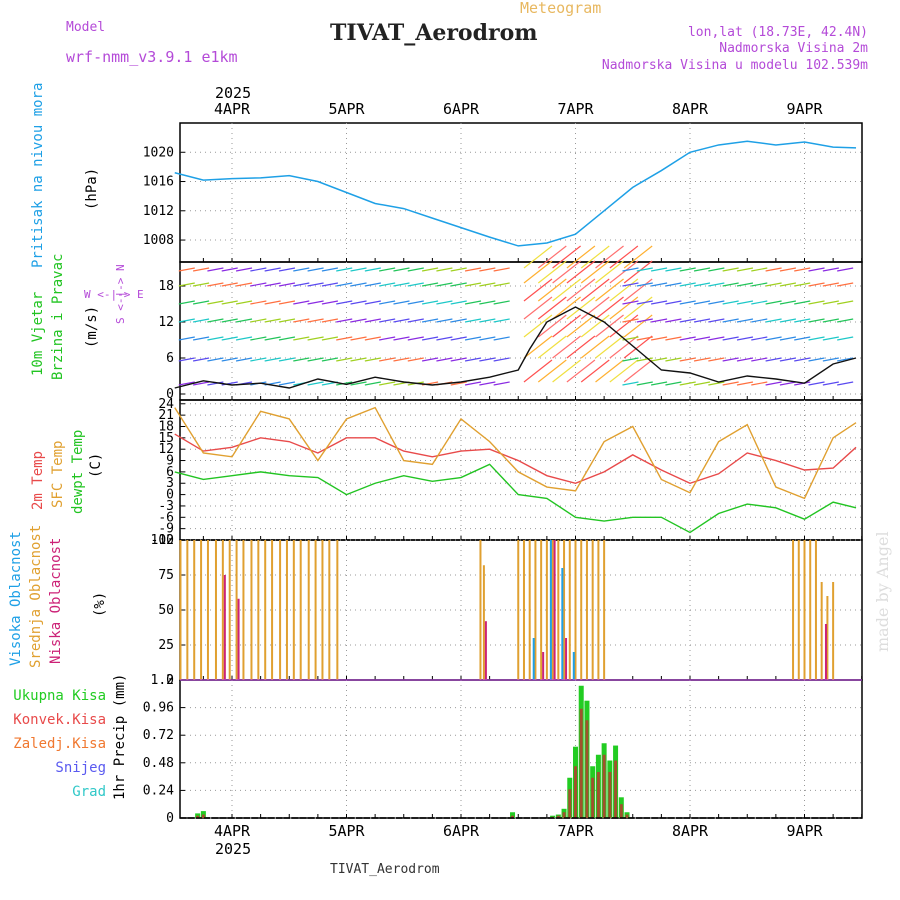 The image size is (900, 900). I want to click on cloud-ylabel-high: Visoka Oblacnost, so click(16, 598).